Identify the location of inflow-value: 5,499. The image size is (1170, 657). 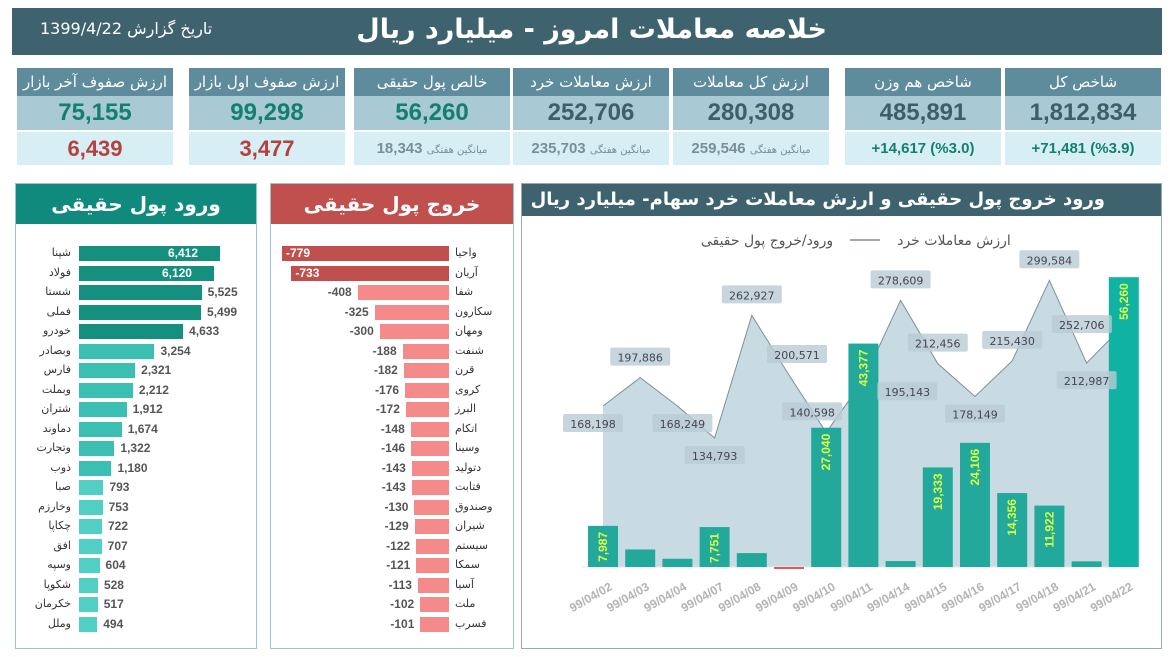
(222, 311).